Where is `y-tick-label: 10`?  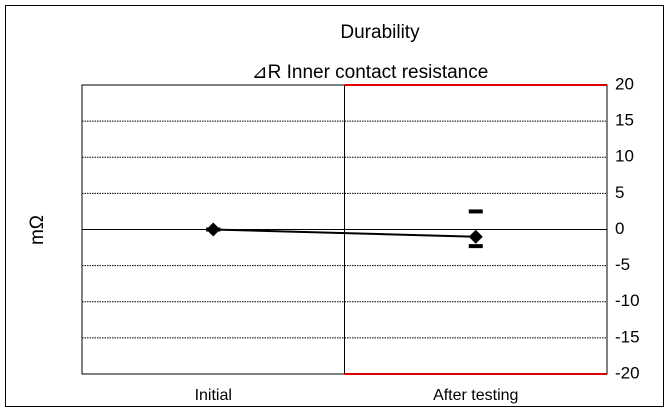
y-tick-label: 10 is located at coordinates (624, 156).